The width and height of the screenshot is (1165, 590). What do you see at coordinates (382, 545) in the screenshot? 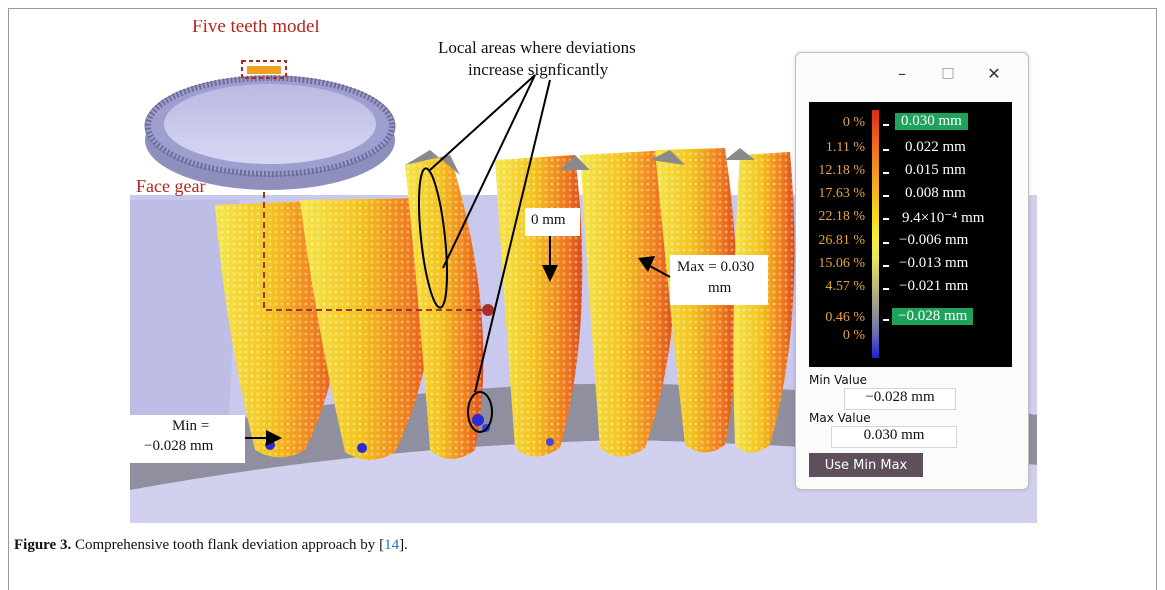
I see `caption-ref-open: [` at bounding box center [382, 545].